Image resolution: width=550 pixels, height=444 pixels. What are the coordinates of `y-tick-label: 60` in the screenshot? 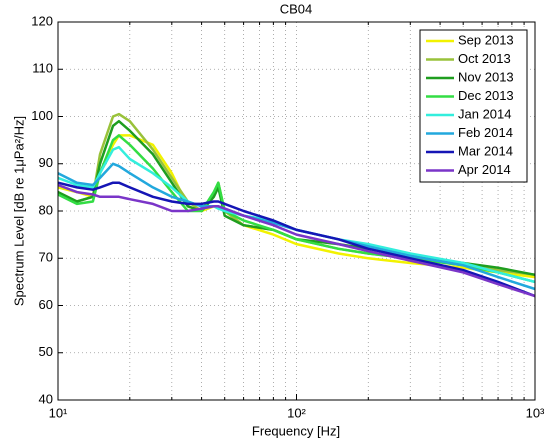 It's located at (46, 304).